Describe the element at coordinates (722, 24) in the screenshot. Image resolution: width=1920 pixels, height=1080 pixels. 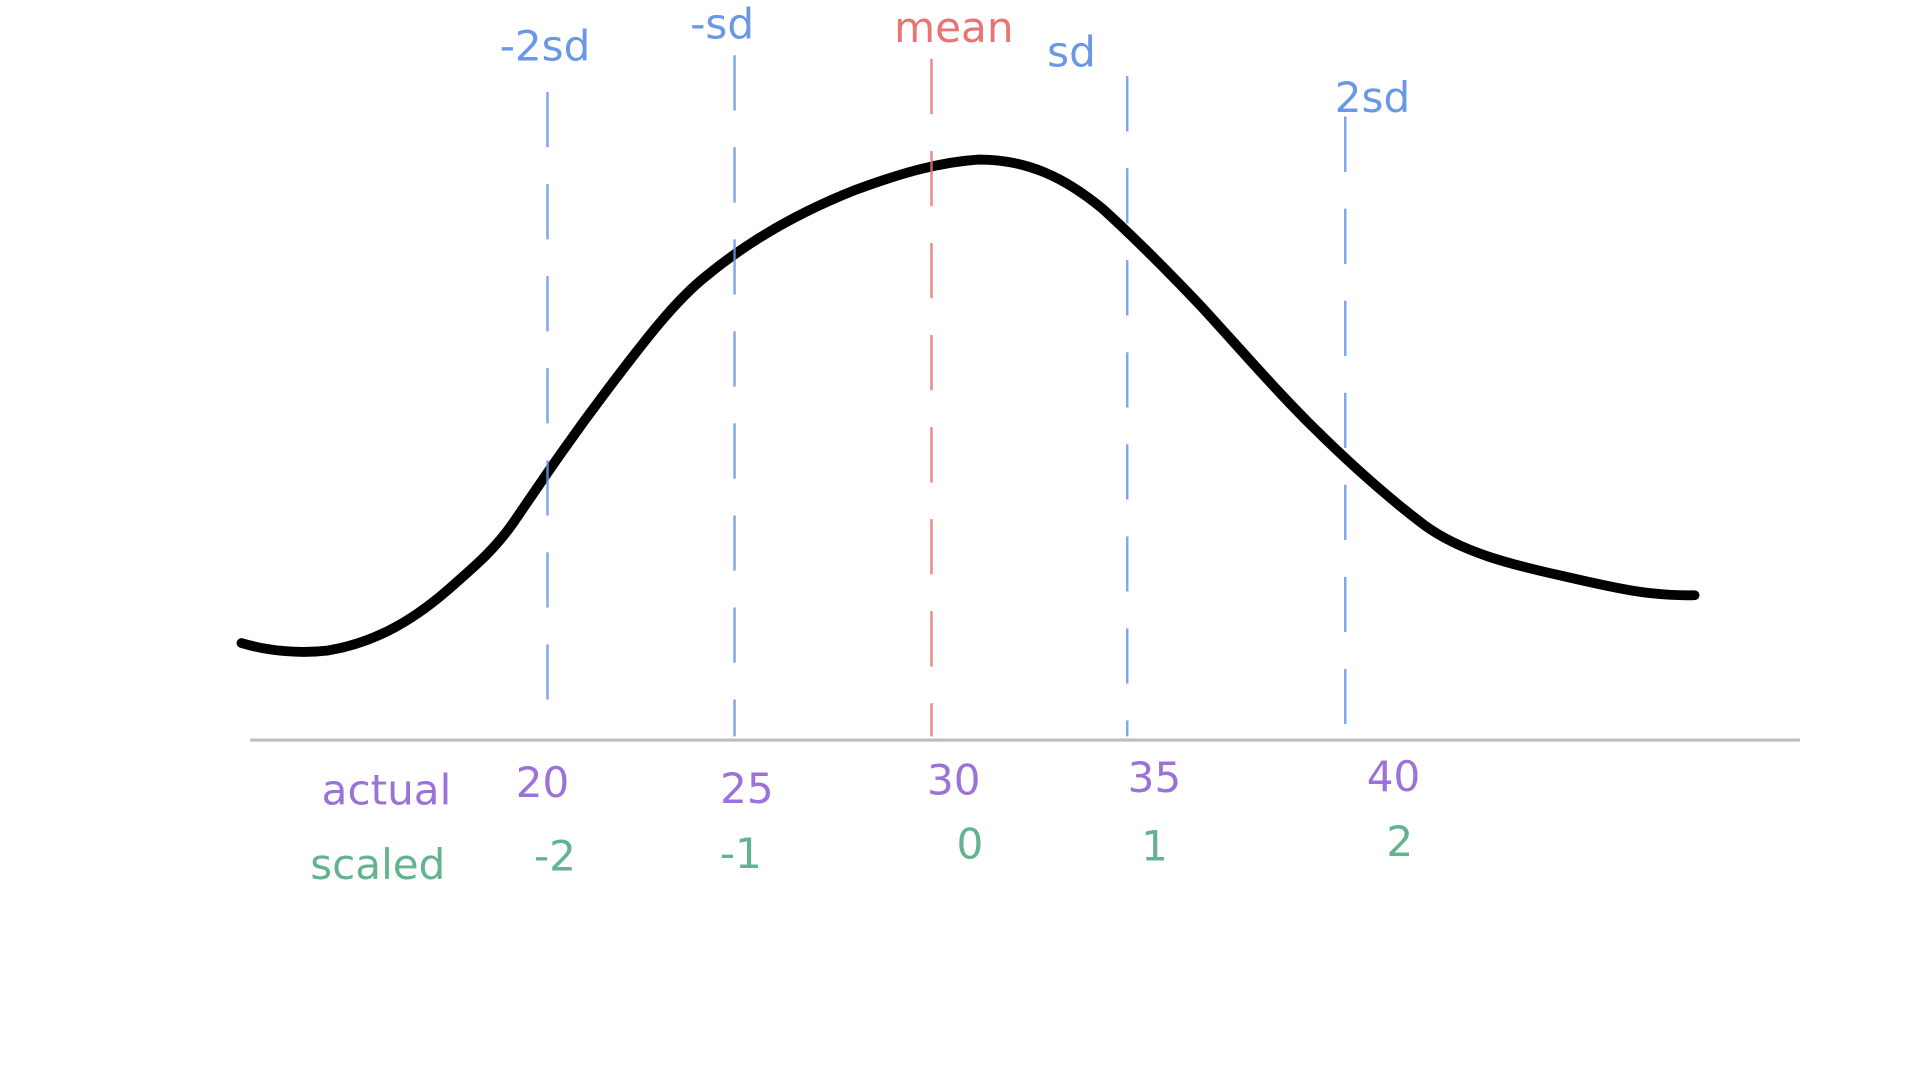
I see `sd-label: -sd` at that location.